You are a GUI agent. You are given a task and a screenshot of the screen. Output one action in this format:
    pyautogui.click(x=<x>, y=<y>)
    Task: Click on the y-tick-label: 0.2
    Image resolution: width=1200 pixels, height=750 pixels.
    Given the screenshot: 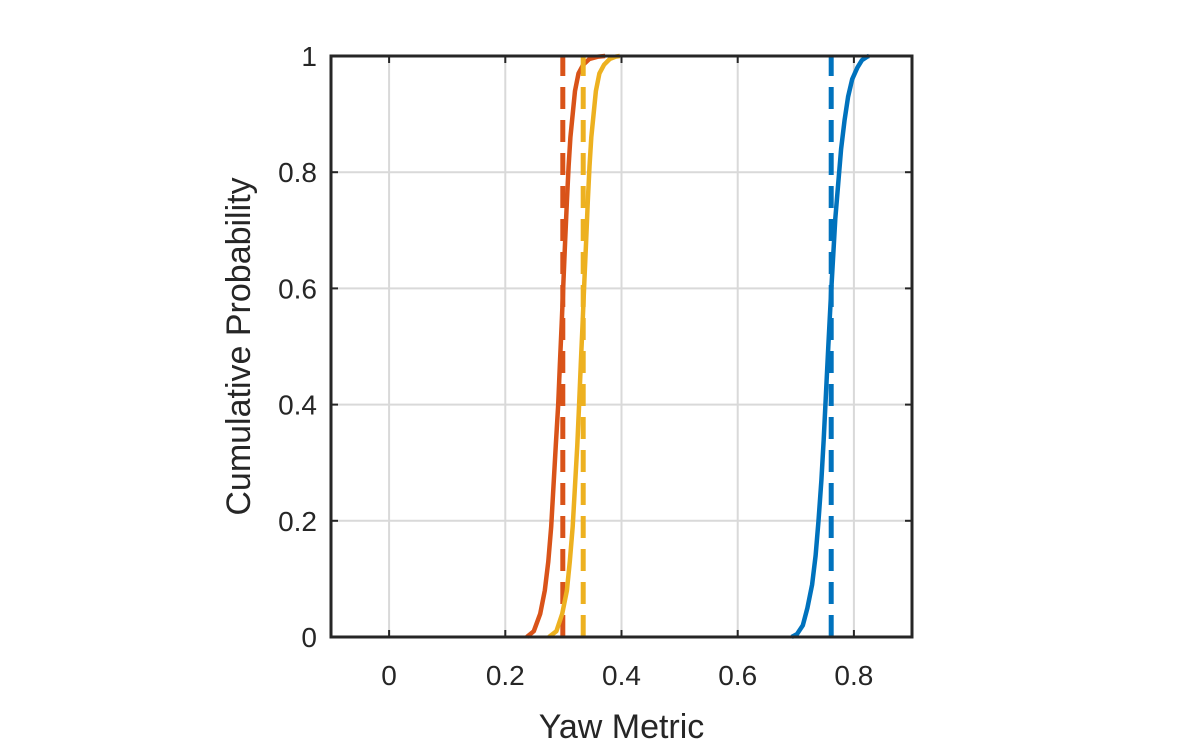 What is the action you would take?
    pyautogui.click(x=297, y=521)
    